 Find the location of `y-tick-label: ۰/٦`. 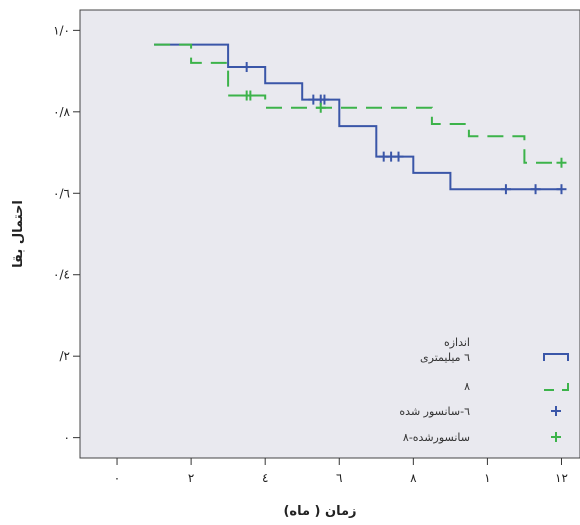

y-tick-label: ۰/٦ is located at coordinates (61, 193).